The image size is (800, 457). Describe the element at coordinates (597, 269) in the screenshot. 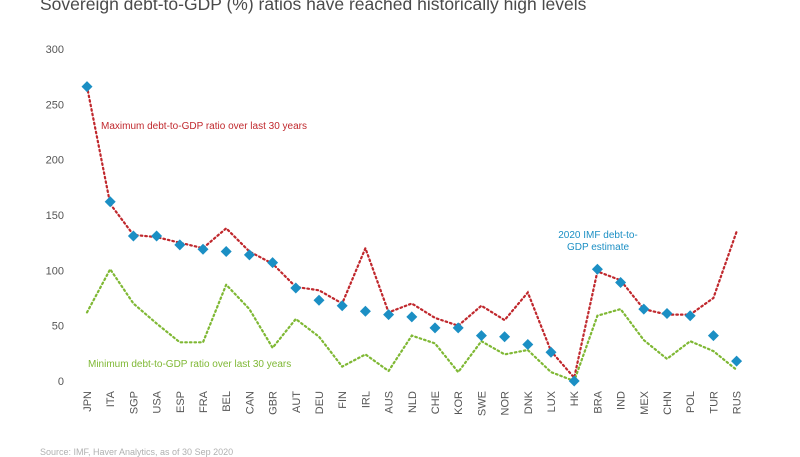

I see `imf-estimate-marker-bra` at that location.